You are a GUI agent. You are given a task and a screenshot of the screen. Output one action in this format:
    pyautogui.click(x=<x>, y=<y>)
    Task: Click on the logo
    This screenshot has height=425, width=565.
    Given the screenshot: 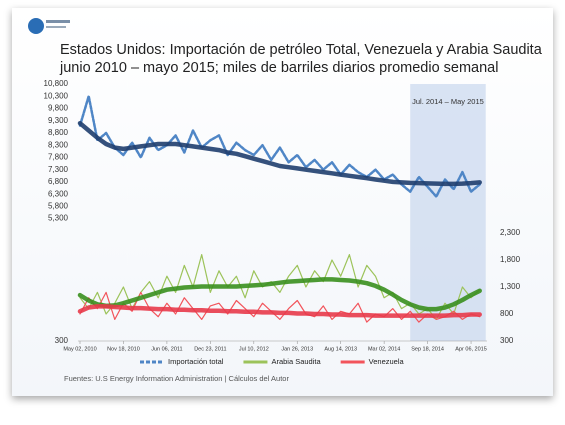 What is the action you would take?
    pyautogui.click(x=36, y=26)
    